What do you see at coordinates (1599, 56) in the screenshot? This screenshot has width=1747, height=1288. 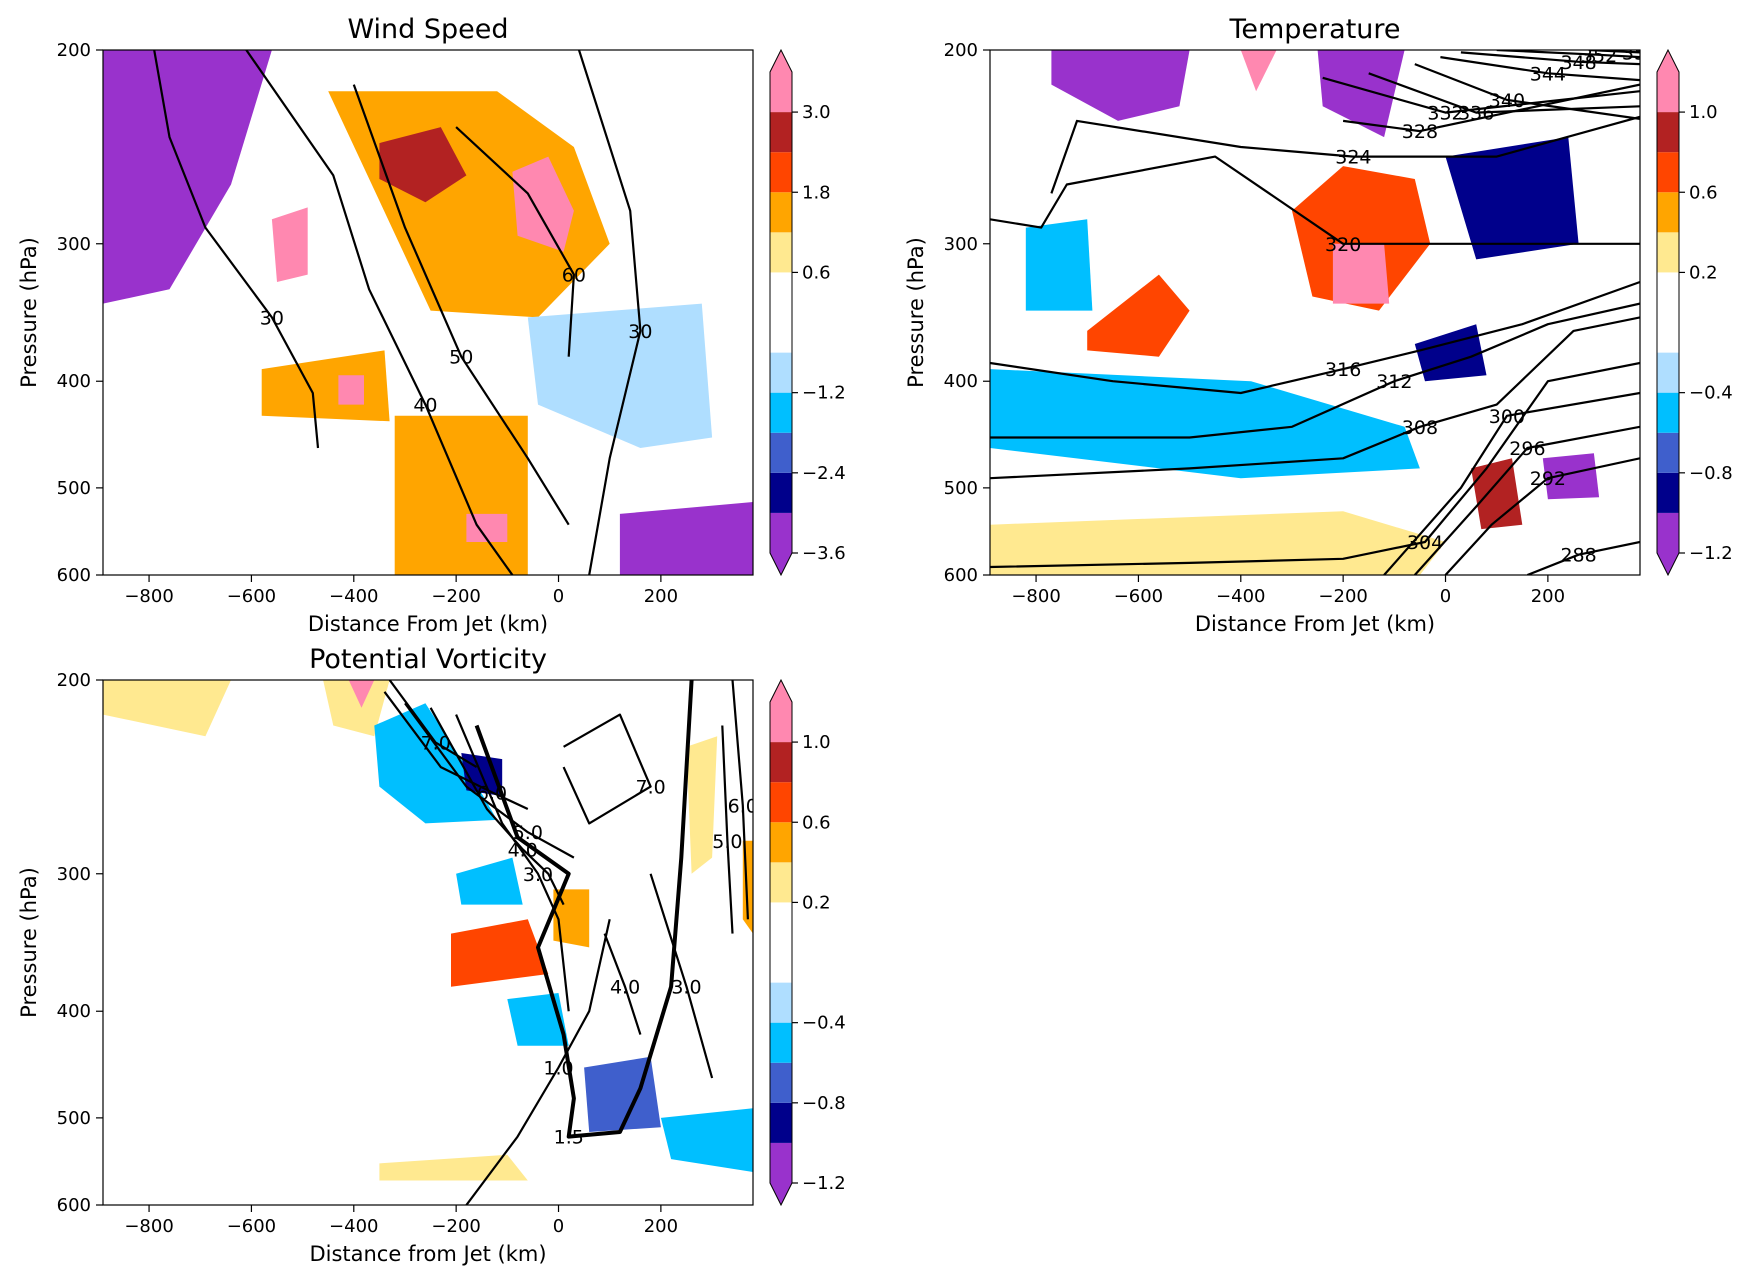 I see `contour-label-text: 352` at bounding box center [1599, 56].